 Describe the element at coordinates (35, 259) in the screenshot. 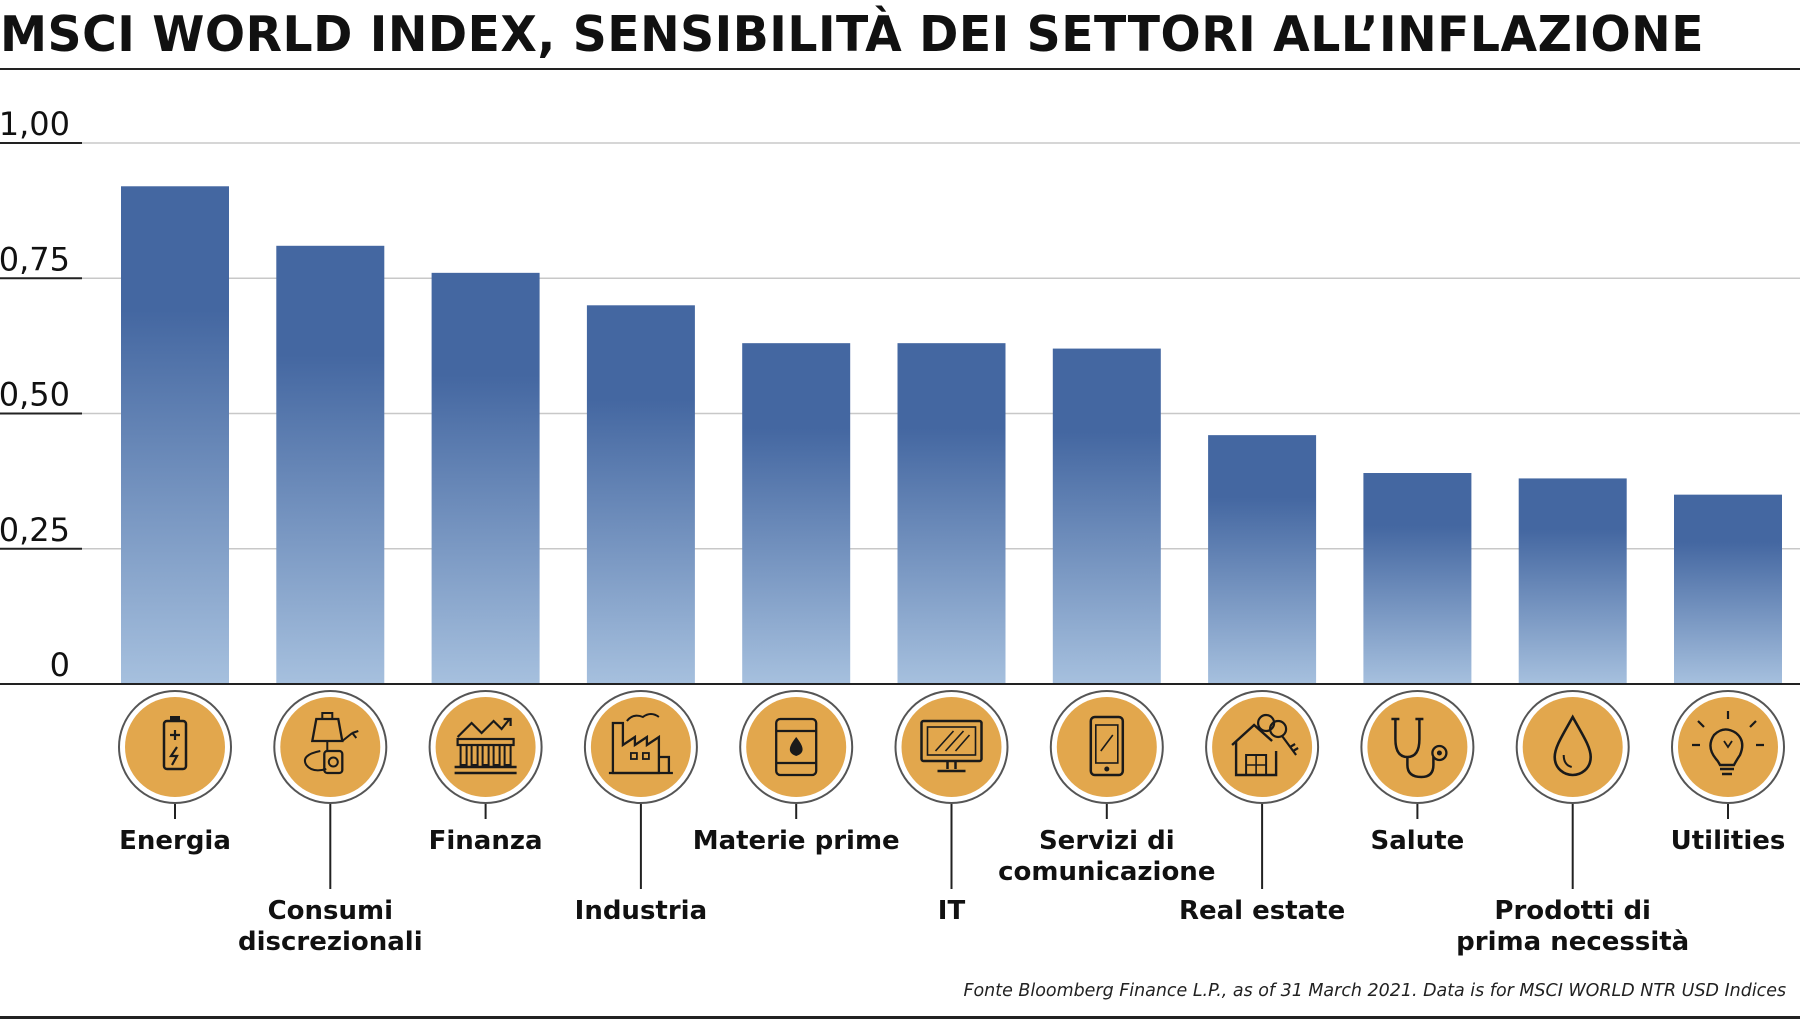

I see `y-tick-label: 0,75` at that location.